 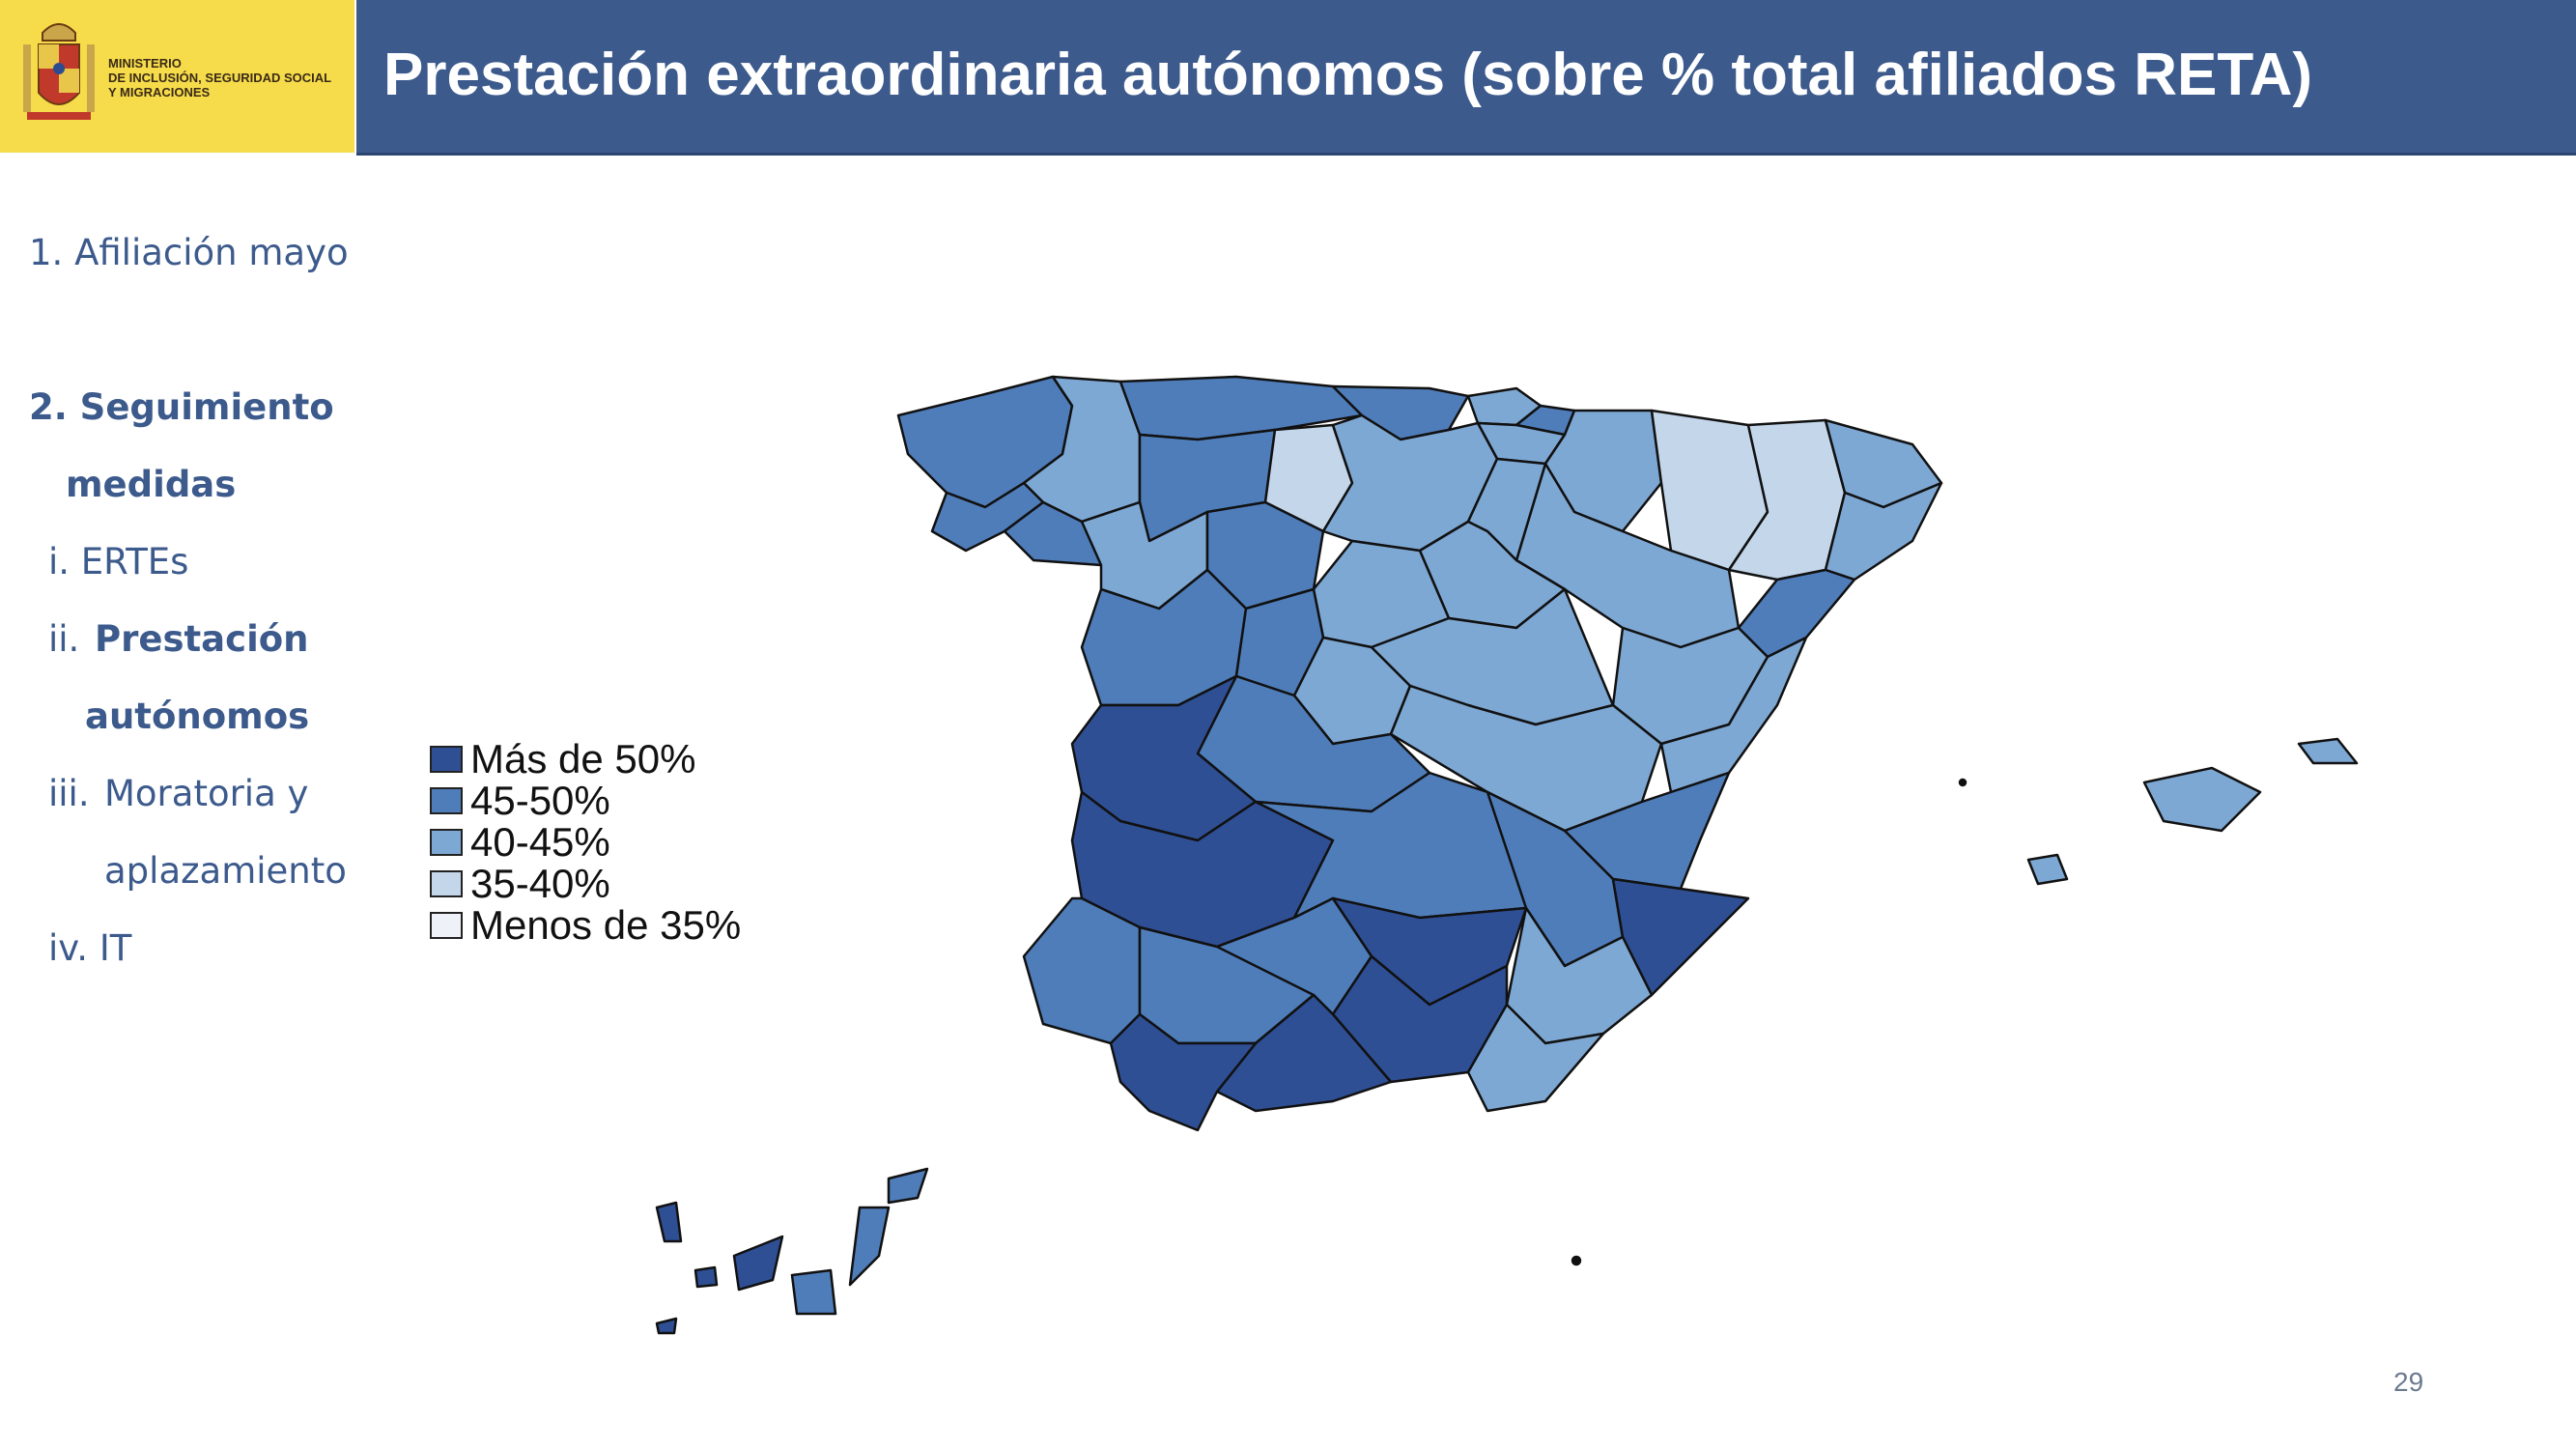 What do you see at coordinates (206, 793) in the screenshot?
I see `nav-subitem-moratoria: Moratoria y` at bounding box center [206, 793].